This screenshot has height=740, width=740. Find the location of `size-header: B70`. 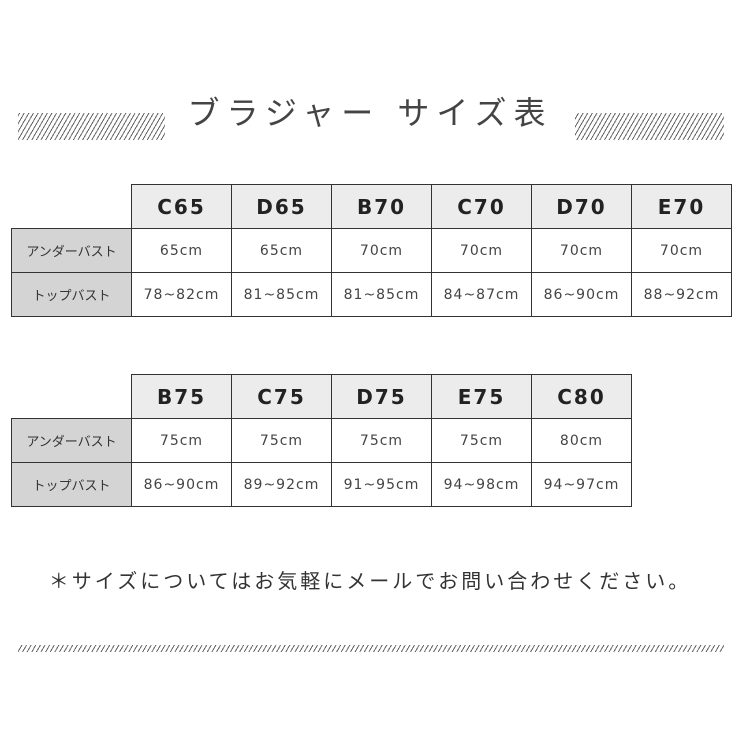

size-header: B70 is located at coordinates (381, 206).